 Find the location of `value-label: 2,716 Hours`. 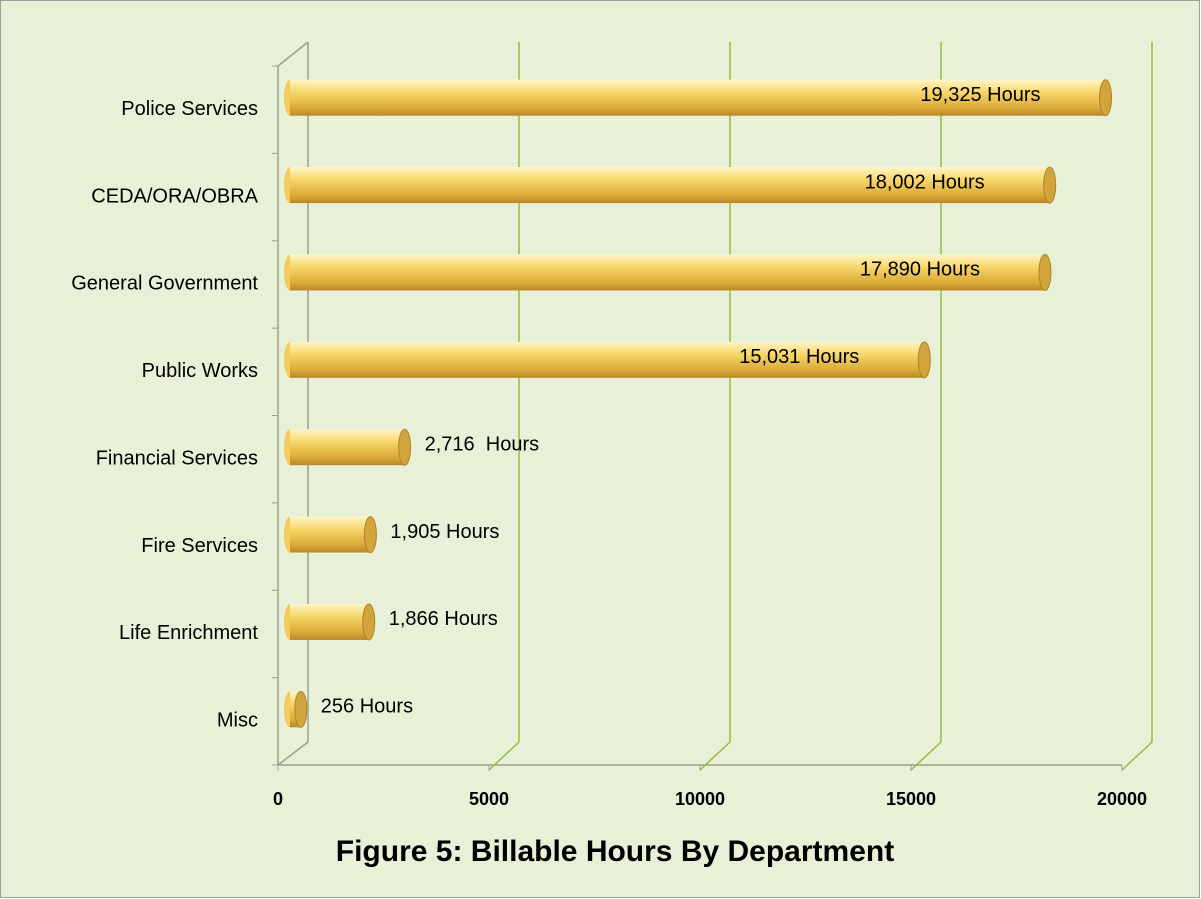

value-label: 2,716 Hours is located at coordinates (482, 444).